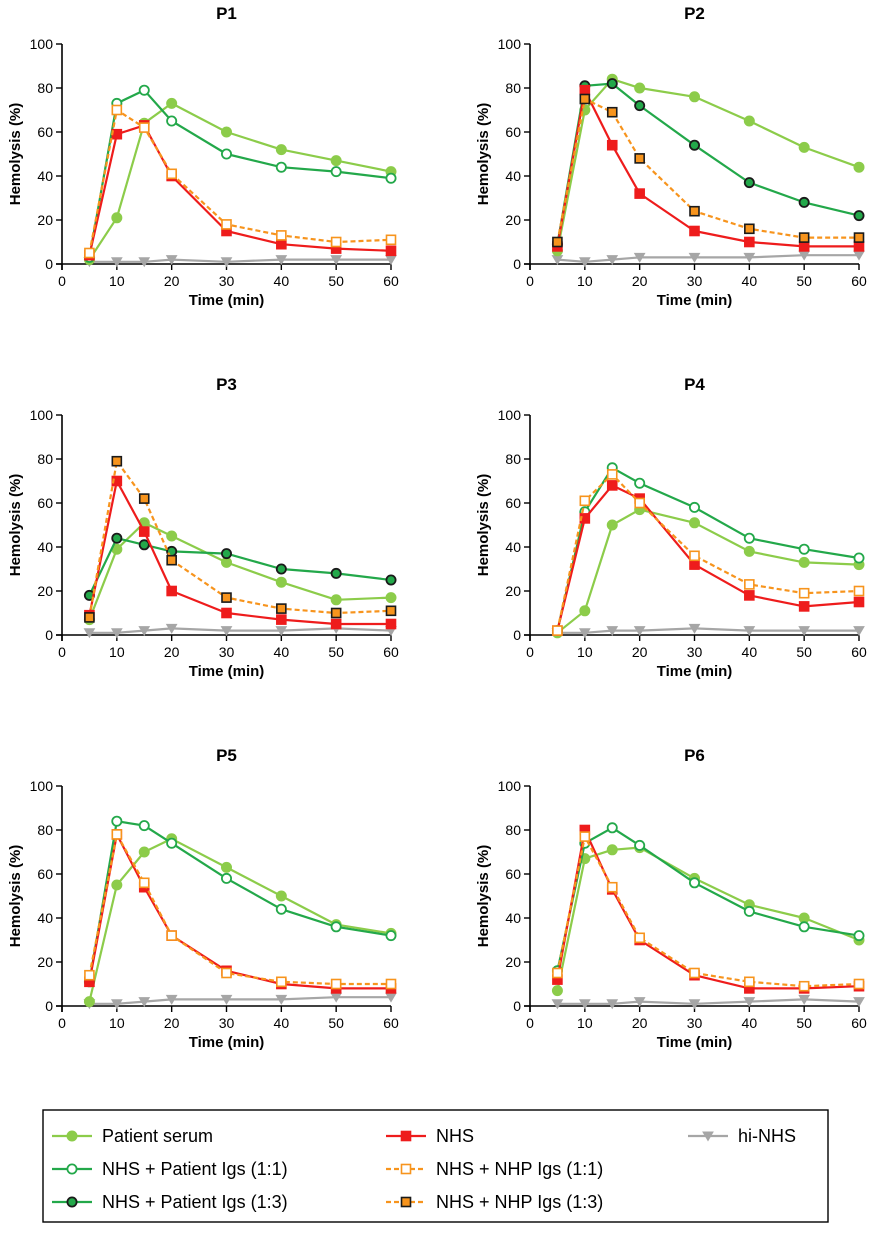  Describe the element at coordinates (226, 755) in the screenshot. I see `panel-title: P5` at that location.